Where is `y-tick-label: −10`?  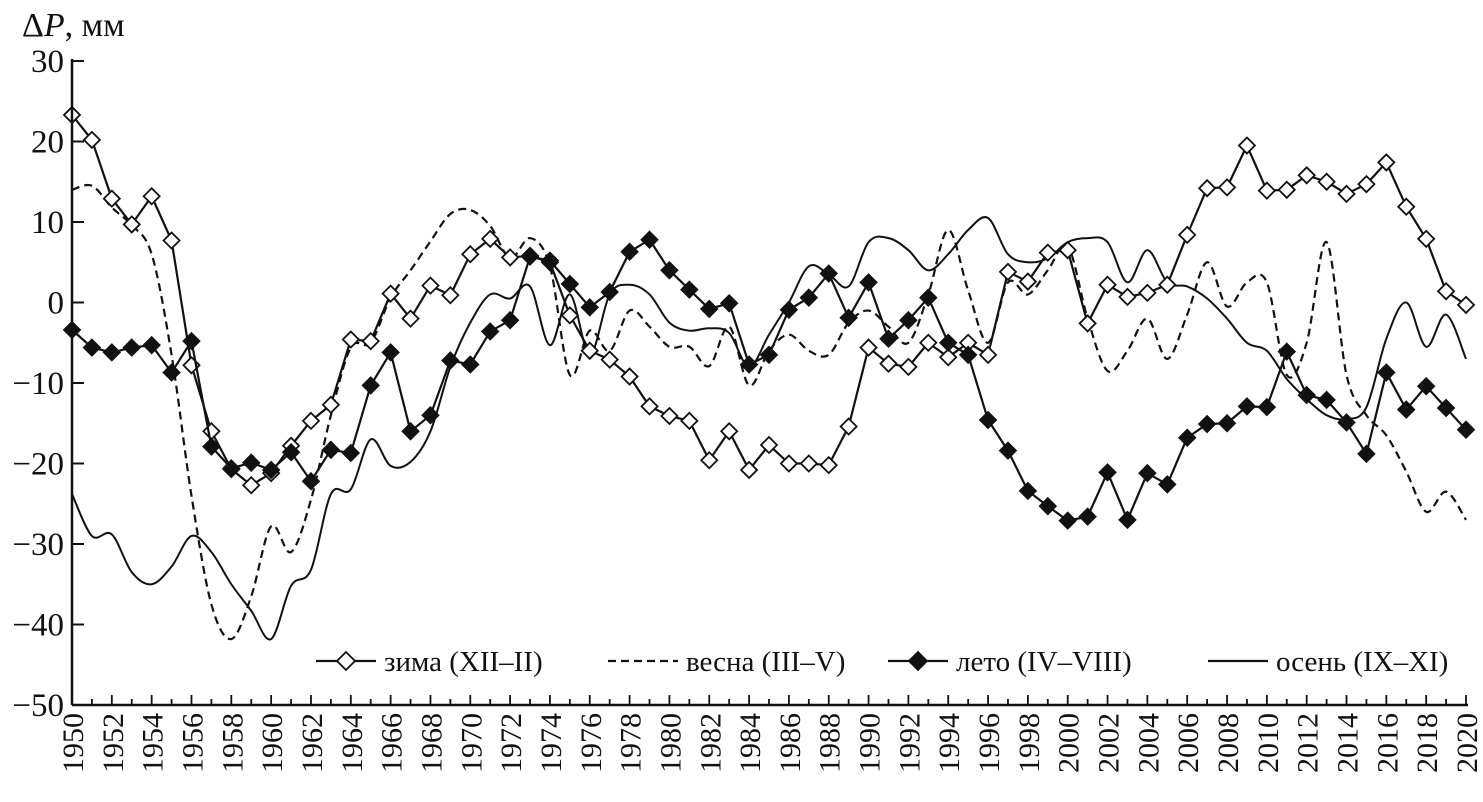 y-tick-label: −10 is located at coordinates (38, 384).